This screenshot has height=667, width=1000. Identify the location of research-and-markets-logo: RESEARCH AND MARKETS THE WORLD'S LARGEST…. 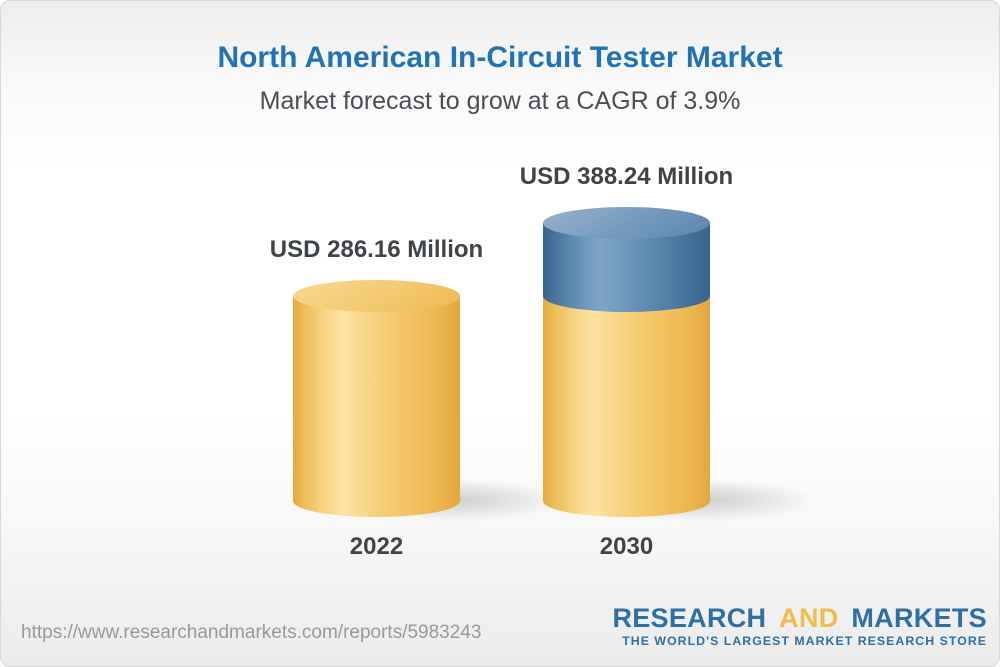
(799, 625).